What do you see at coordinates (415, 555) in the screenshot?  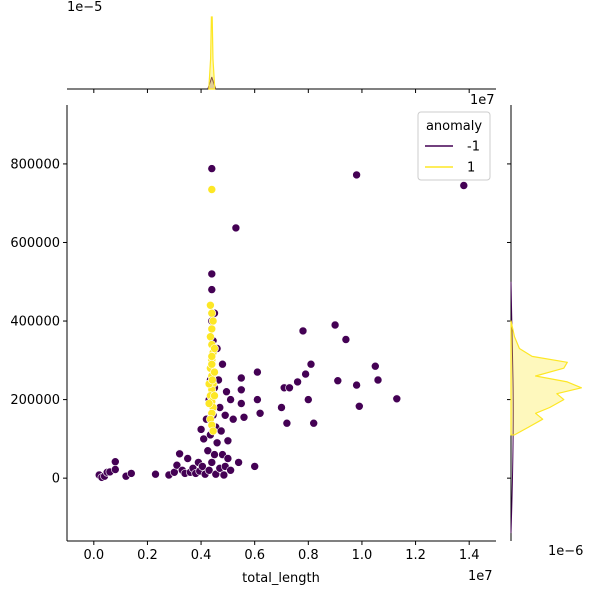 I see `x-tick-label: 1.2` at bounding box center [415, 555].